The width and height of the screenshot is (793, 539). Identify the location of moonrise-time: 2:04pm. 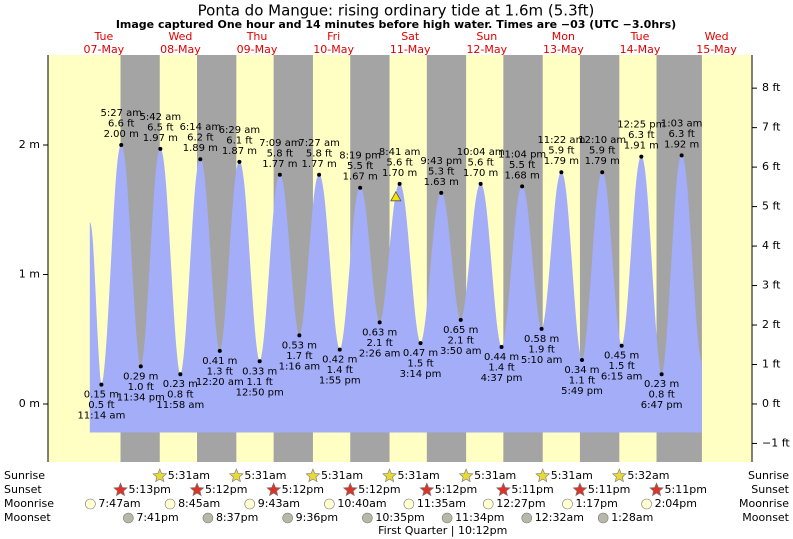
(676, 503).